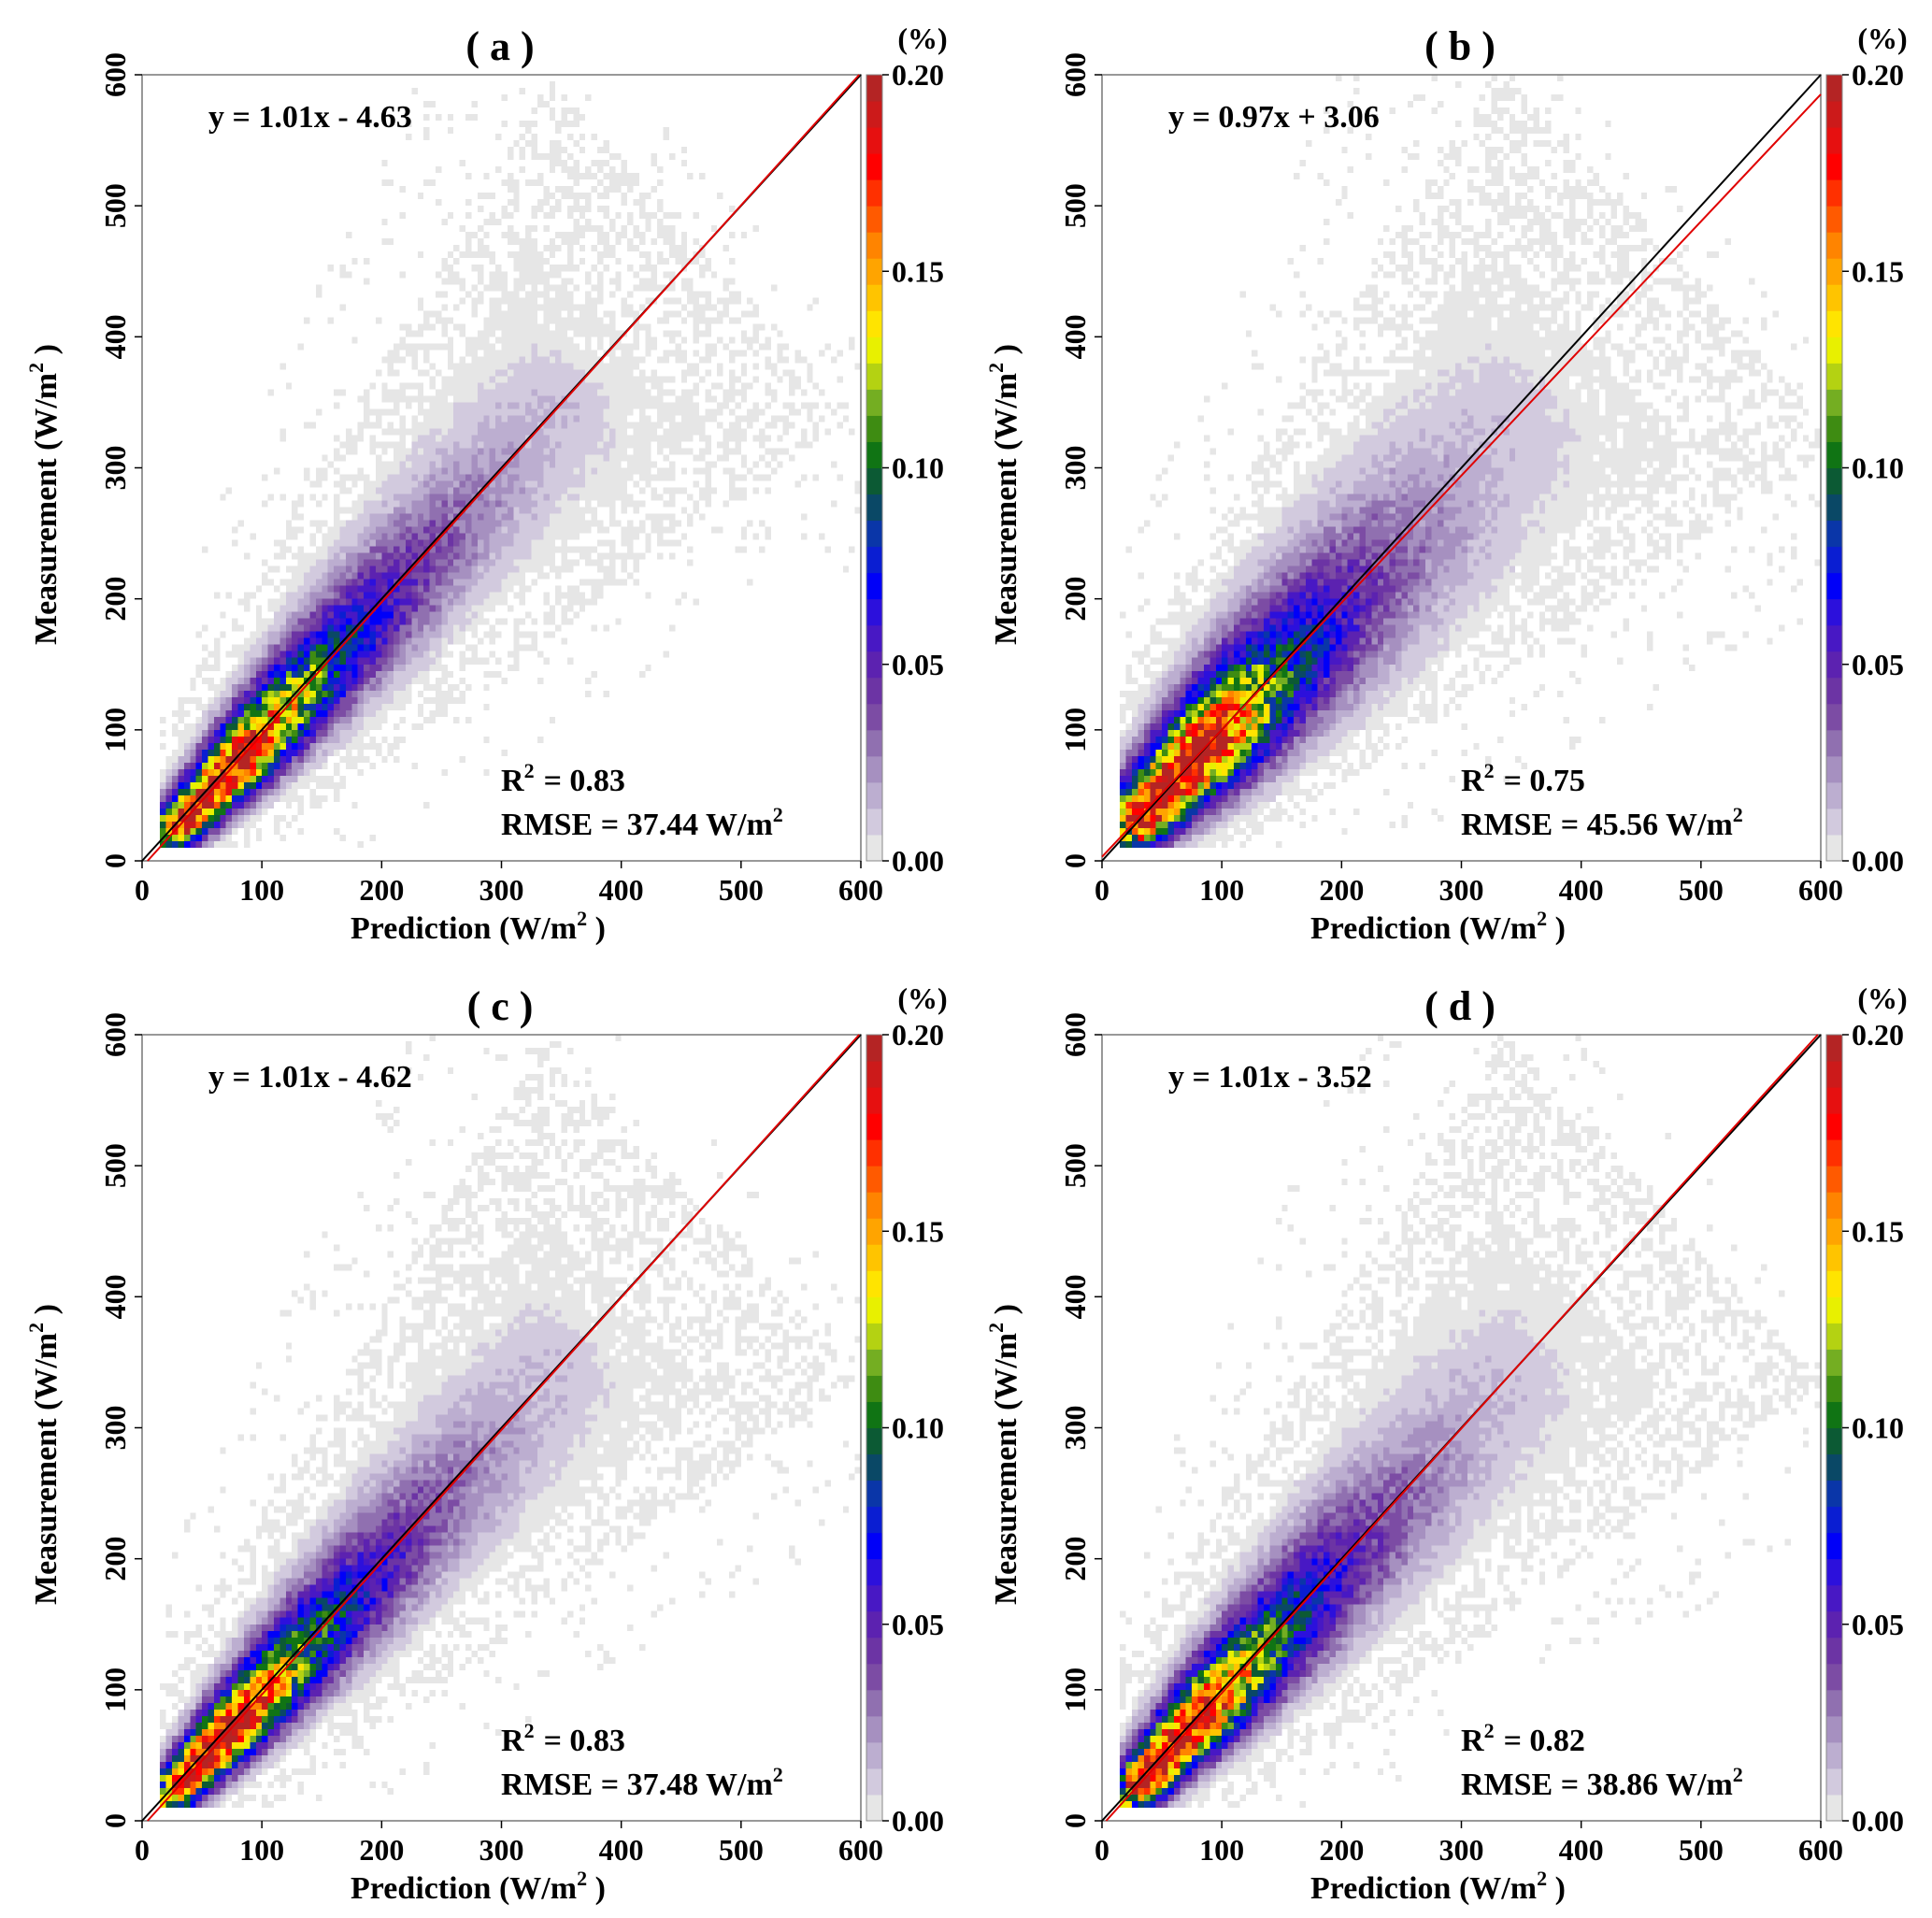 Image resolution: width=1932 pixels, height=1918 pixels. What do you see at coordinates (1542, 918) in the screenshot?
I see `x-axis-label-sup: 2` at bounding box center [1542, 918].